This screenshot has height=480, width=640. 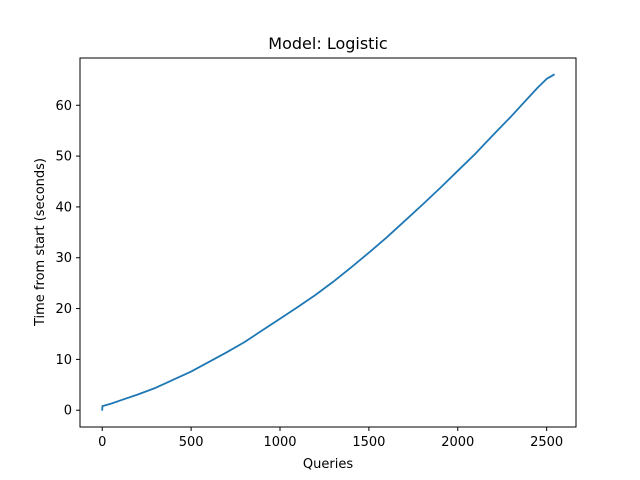 I want to click on y-tick-label: 60, so click(x=63, y=106).